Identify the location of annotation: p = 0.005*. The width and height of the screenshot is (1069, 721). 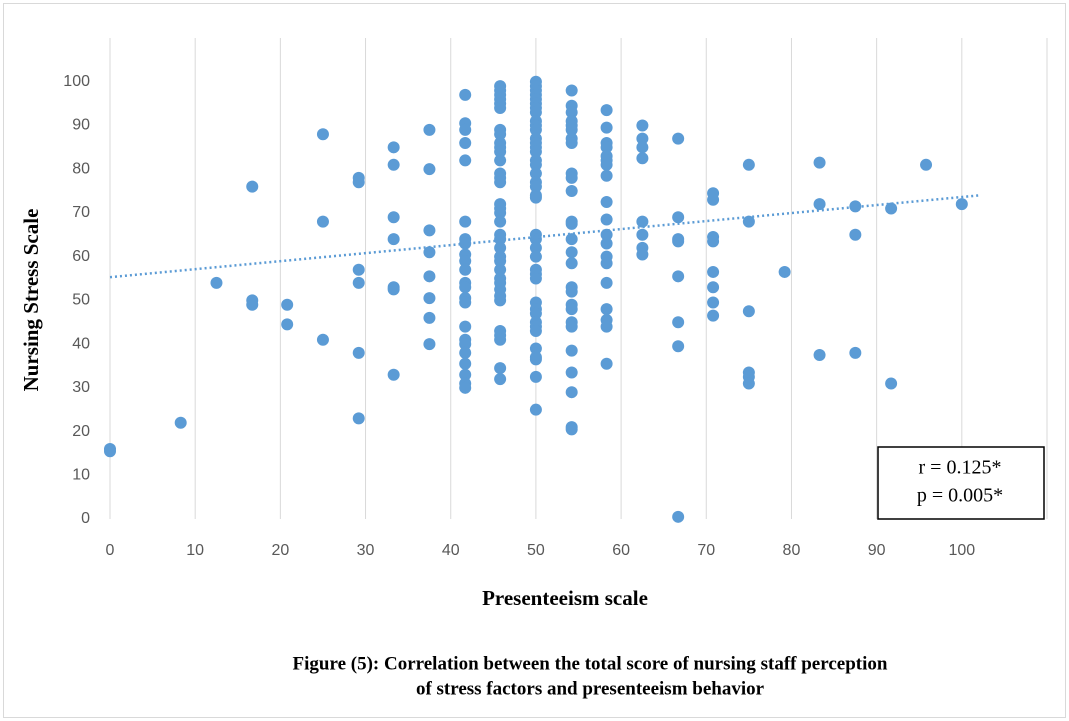
(960, 496).